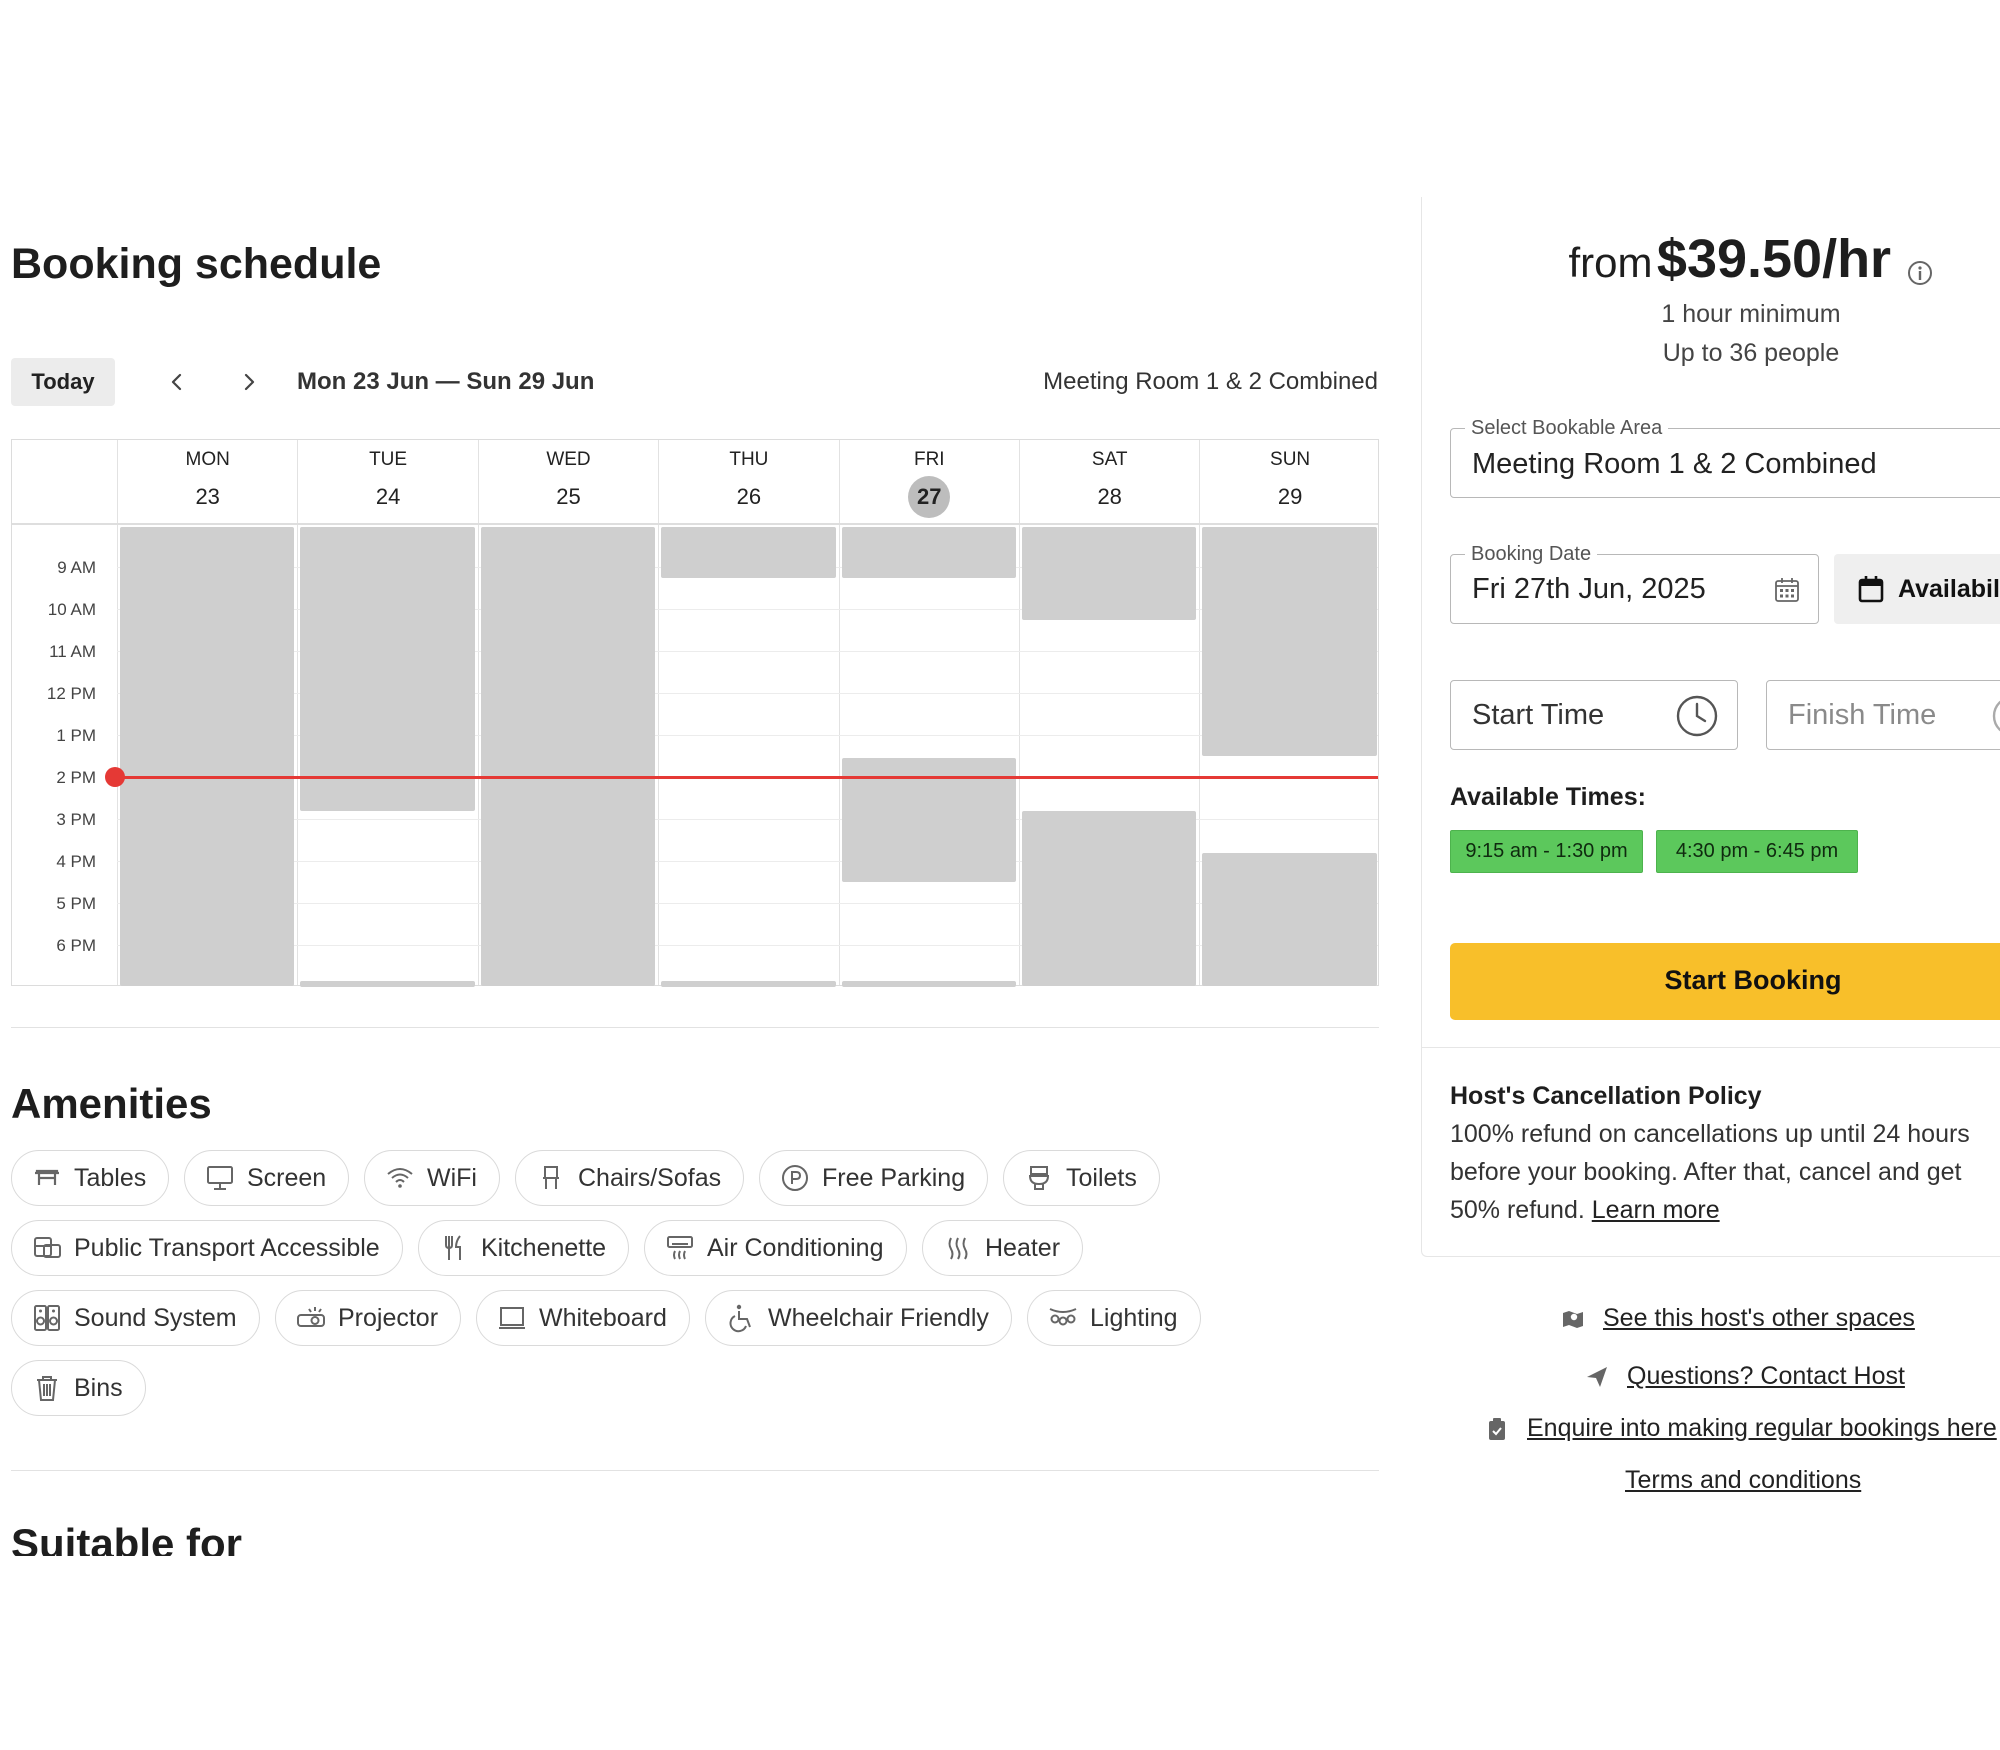  What do you see at coordinates (76, 861) in the screenshot?
I see `hour-label: 4 PM` at bounding box center [76, 861].